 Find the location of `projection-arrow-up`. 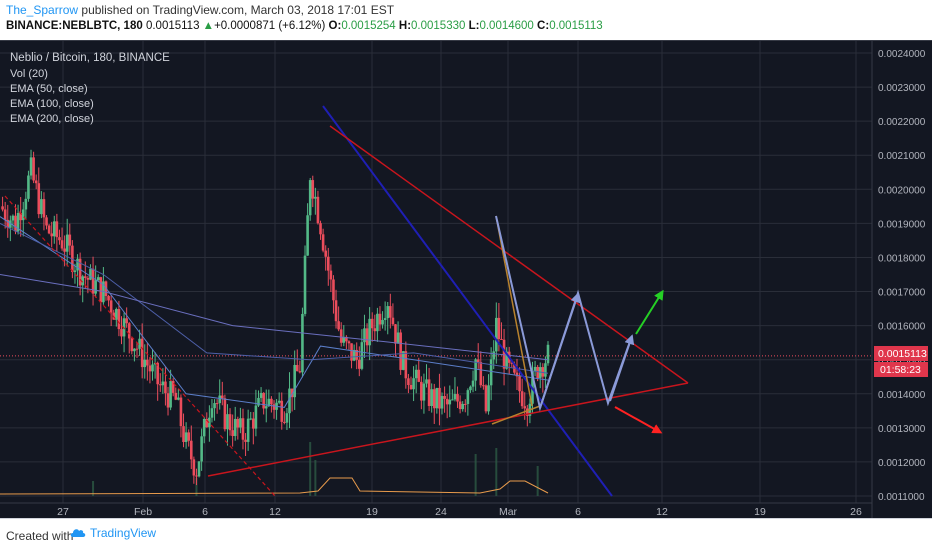

projection-arrow-up is located at coordinates (560, 350).